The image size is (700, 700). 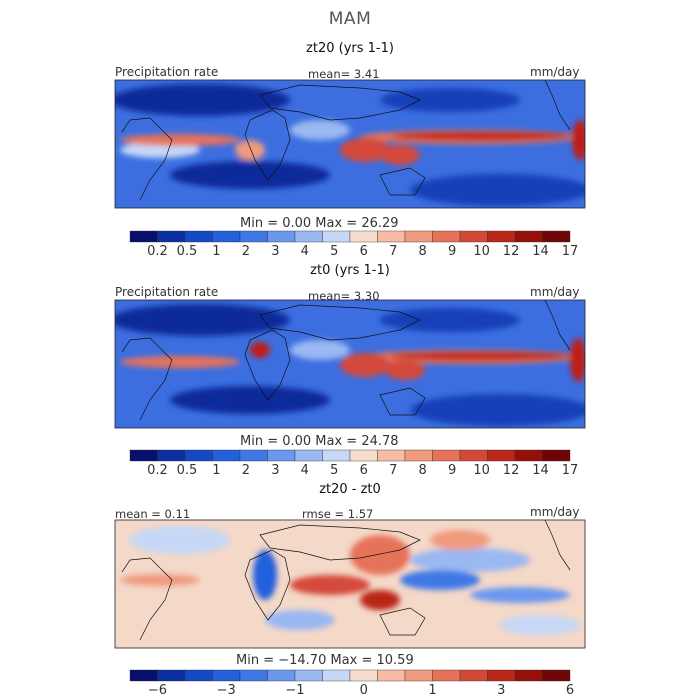 What do you see at coordinates (354, 463) in the screenshot?
I see `colorbar-2: 0.2 0.5 1 2 3 4 5 6 7 8 9 10 12 14 17` at bounding box center [354, 463].